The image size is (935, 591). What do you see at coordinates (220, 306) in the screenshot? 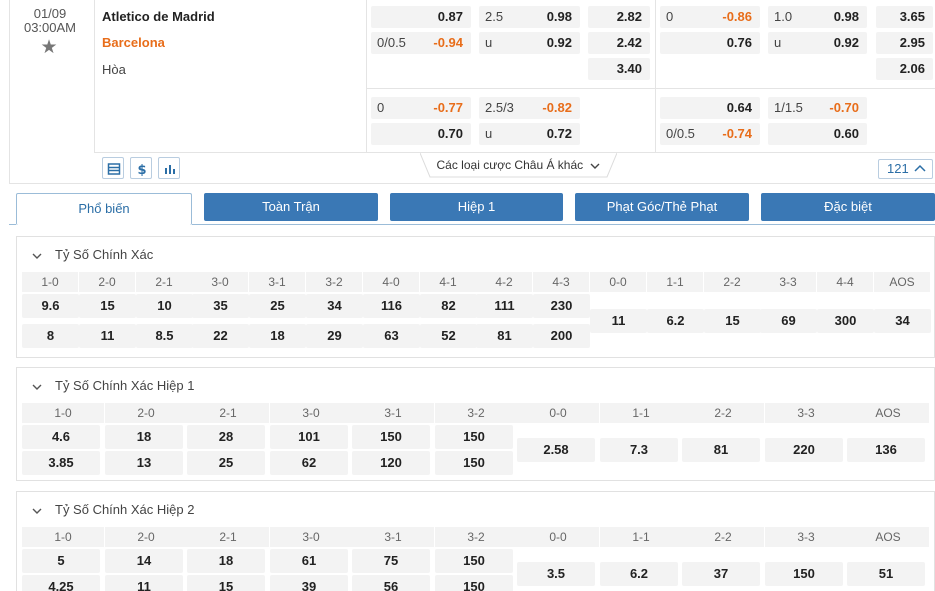
I see `odds-value: 35` at bounding box center [220, 306].